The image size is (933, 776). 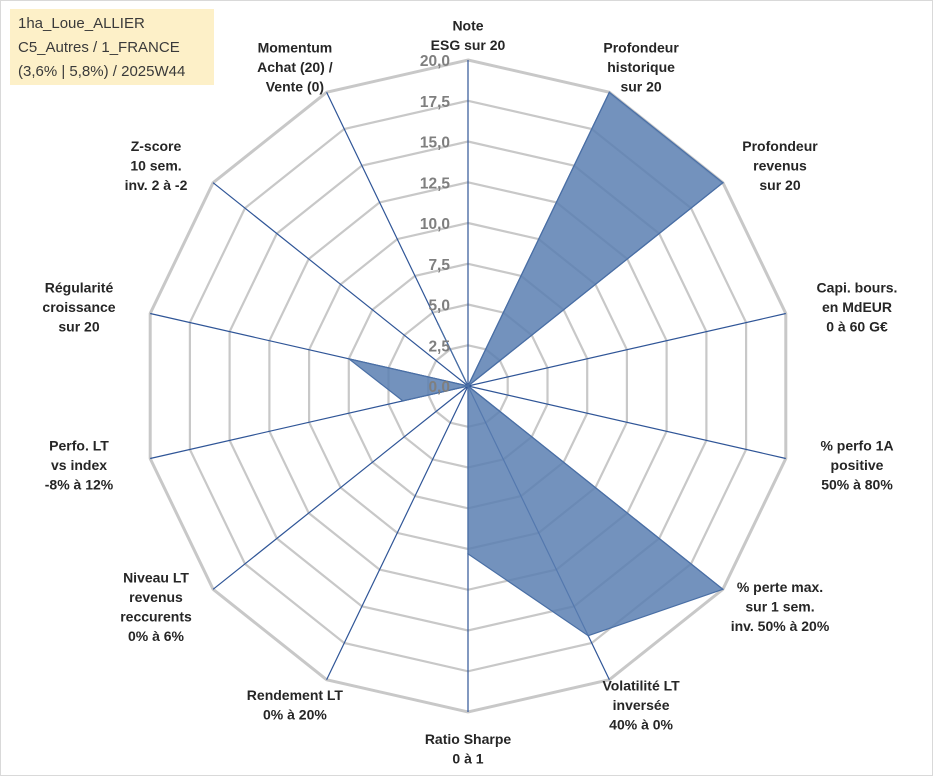 I want to click on axis-label-line: inversée, so click(x=641, y=705).